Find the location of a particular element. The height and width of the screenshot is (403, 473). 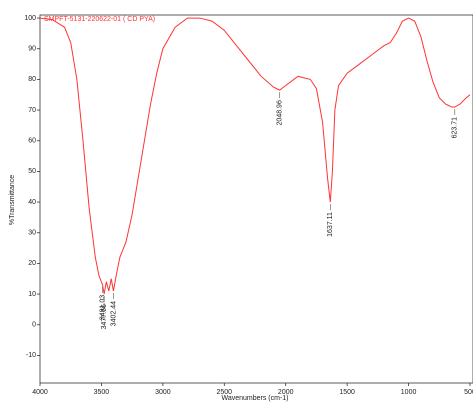

peak-label: 3491.03 is located at coordinates (102, 307).